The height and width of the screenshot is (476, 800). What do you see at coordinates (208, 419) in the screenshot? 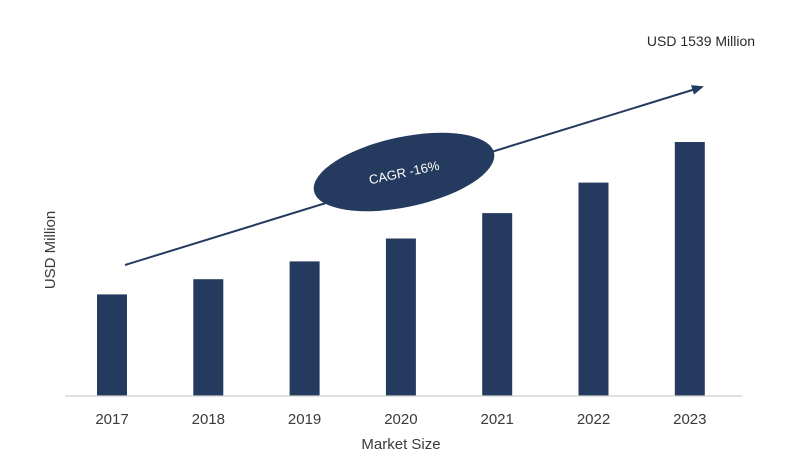
I see `x-tick-label-2018: 2018` at bounding box center [208, 419].